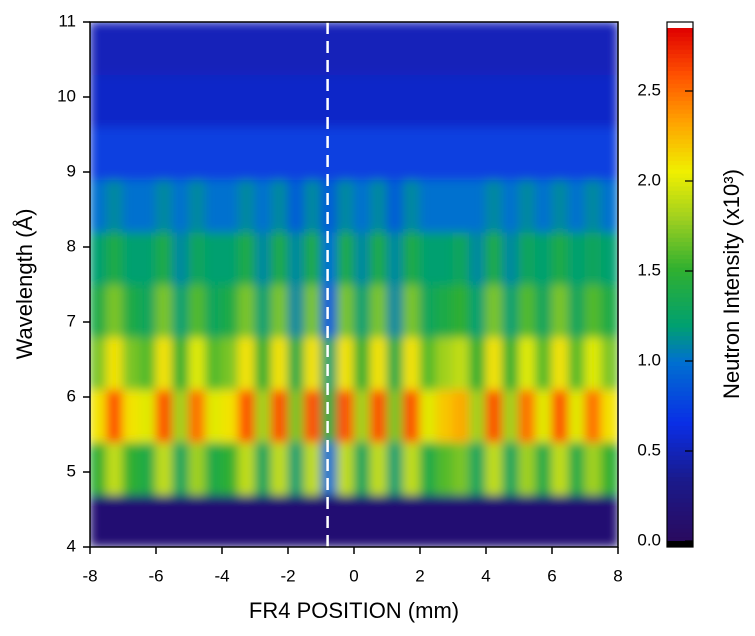 The width and height of the screenshot is (755, 636). I want to click on y-tick-label: 9, so click(71, 170).